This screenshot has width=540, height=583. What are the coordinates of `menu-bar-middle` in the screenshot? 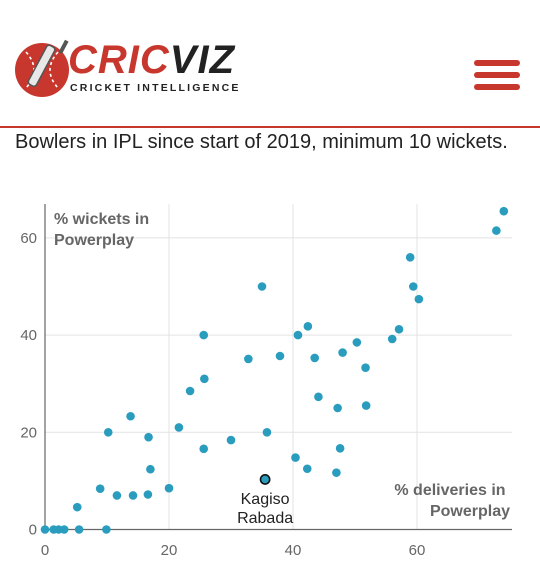 It's located at (497, 75).